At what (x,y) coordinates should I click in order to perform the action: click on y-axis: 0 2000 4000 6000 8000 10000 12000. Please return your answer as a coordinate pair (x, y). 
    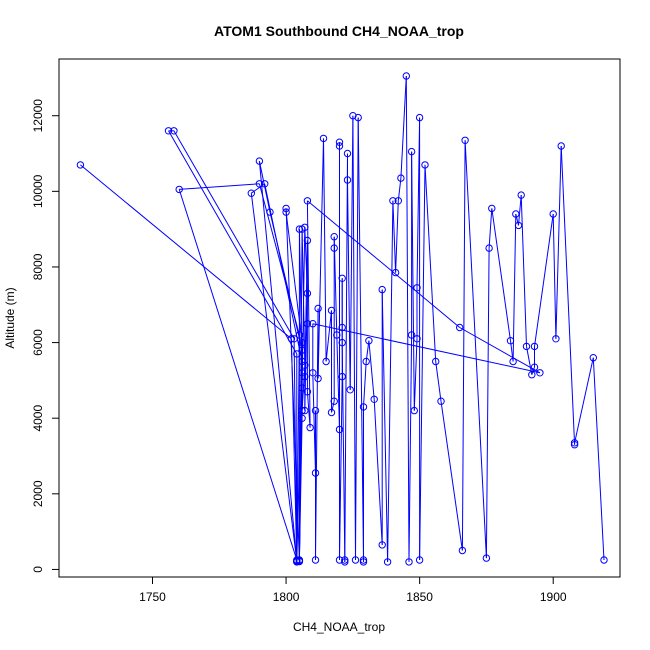
    Looking at the image, I should click on (45, 336).